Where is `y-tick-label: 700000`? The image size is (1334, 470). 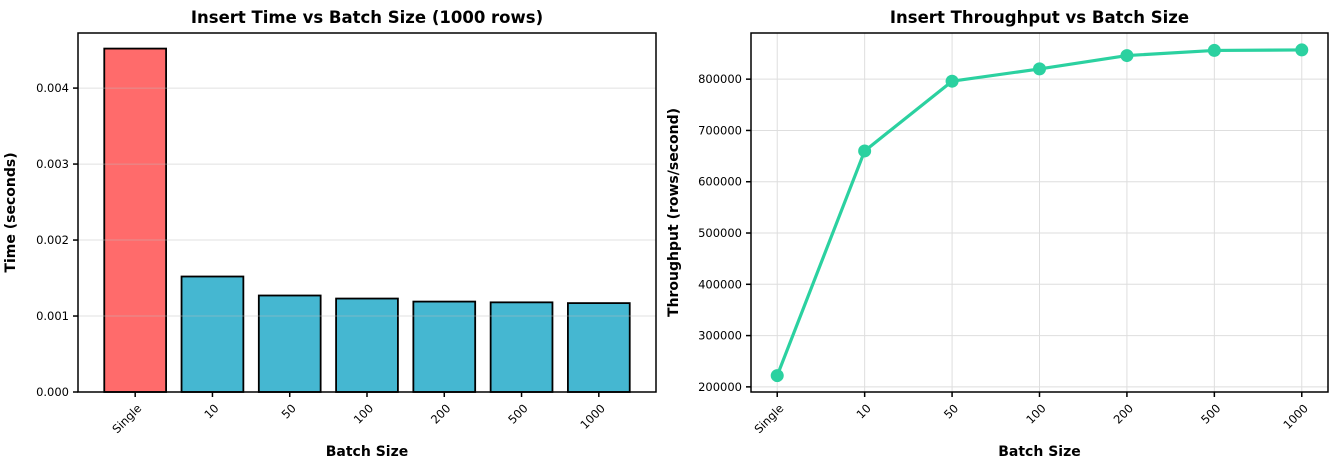 y-tick-label: 700000 is located at coordinates (720, 130).